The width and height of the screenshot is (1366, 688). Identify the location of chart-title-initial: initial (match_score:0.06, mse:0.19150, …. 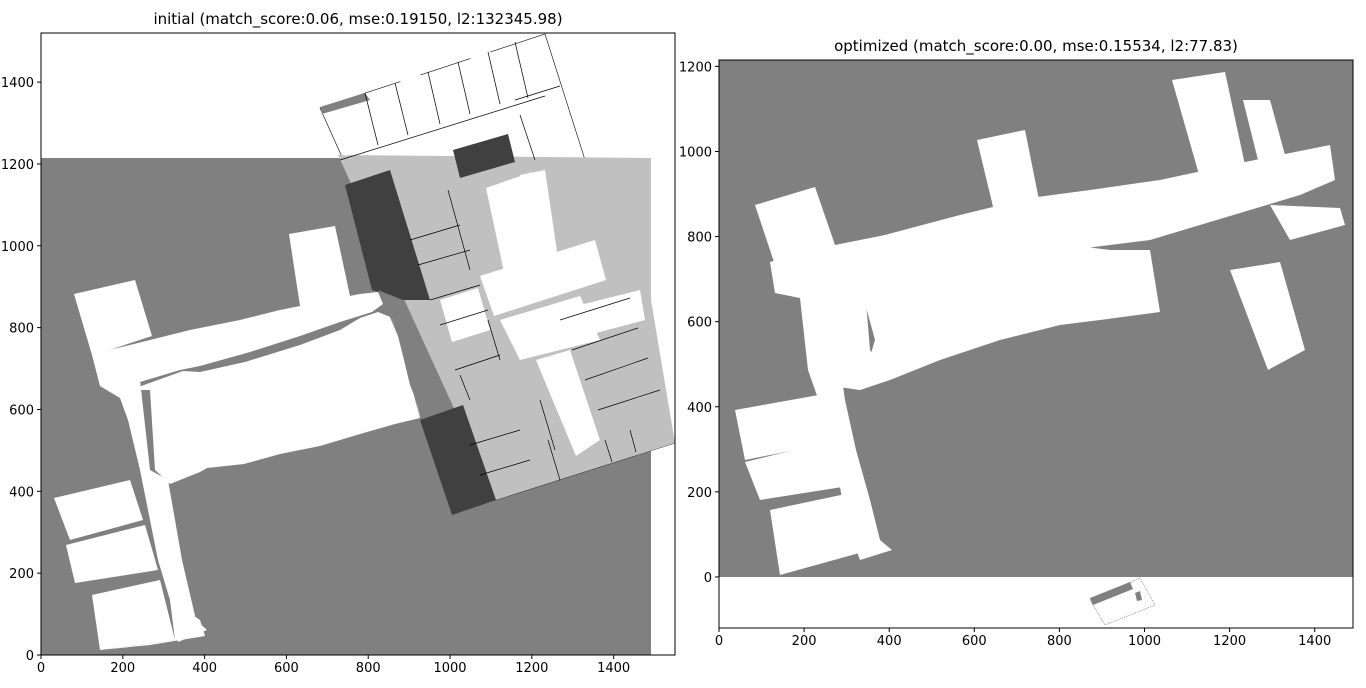
(357, 19).